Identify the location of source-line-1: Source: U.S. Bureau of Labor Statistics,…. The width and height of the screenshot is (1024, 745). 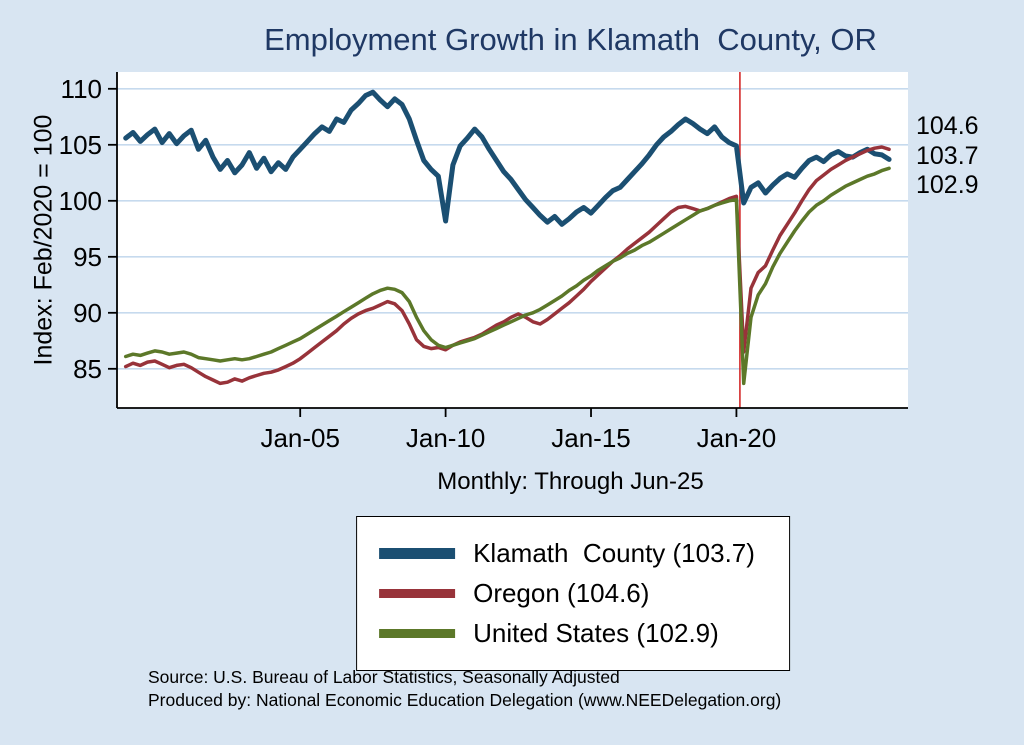
(384, 677).